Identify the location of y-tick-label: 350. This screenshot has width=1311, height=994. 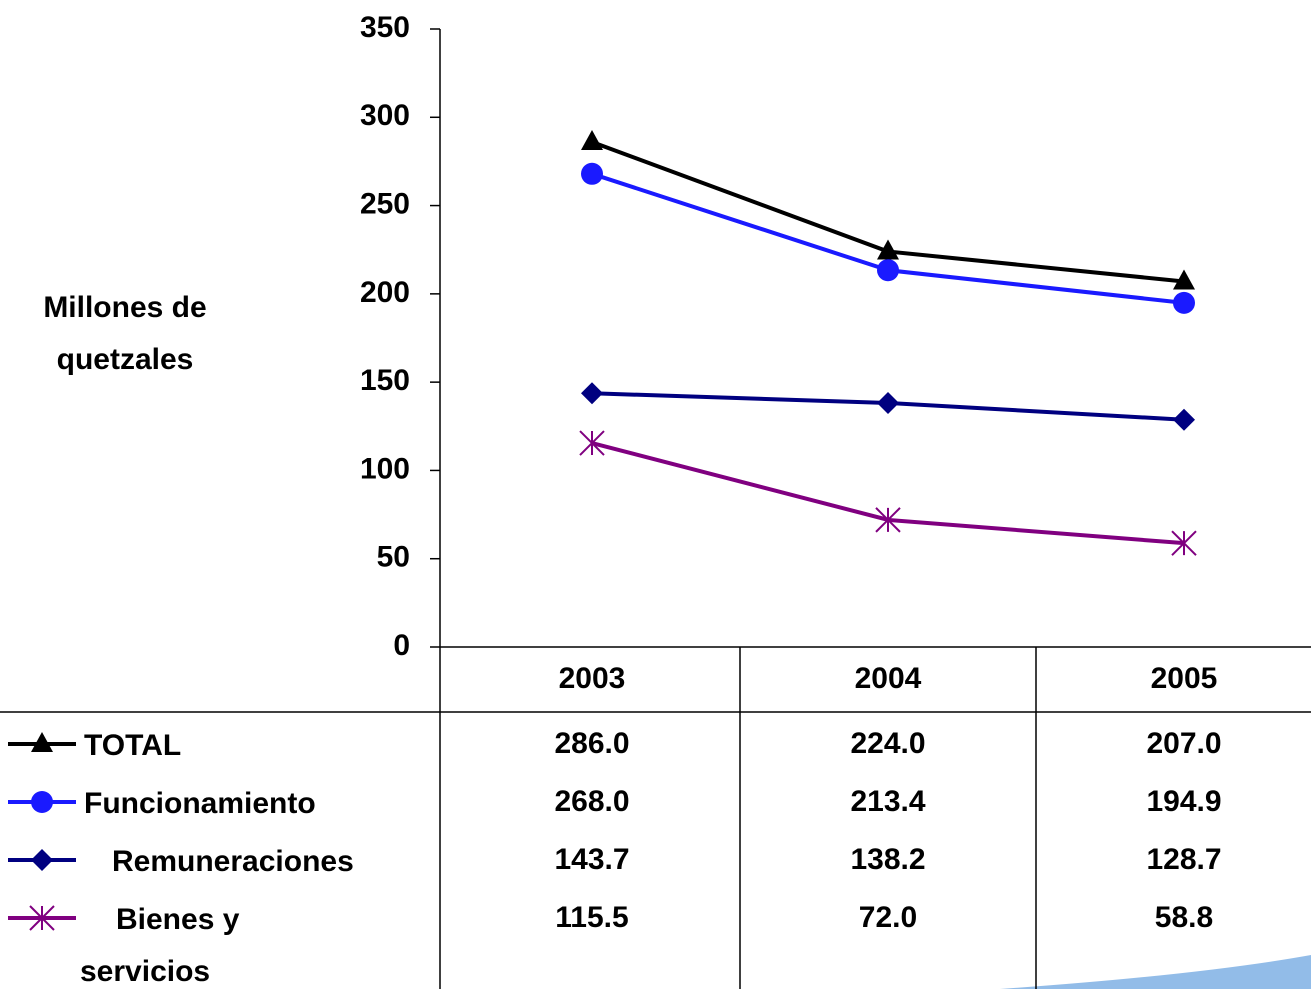
(385, 27).